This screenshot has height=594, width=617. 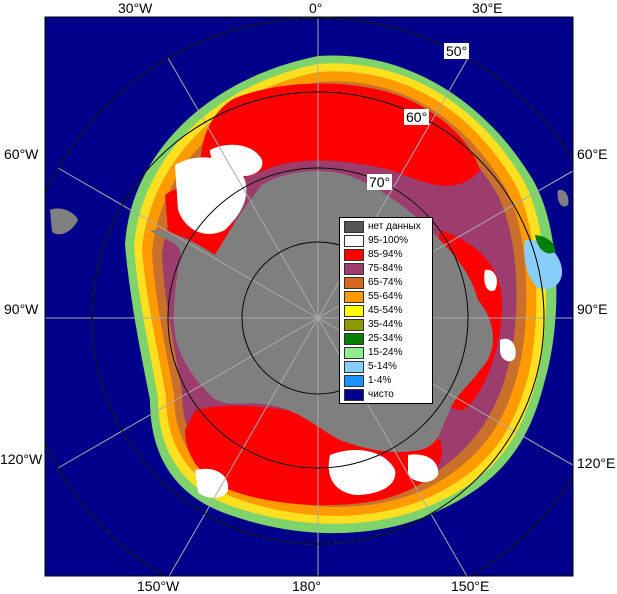 I want to click on lon-label-0: 0°, so click(x=316, y=8).